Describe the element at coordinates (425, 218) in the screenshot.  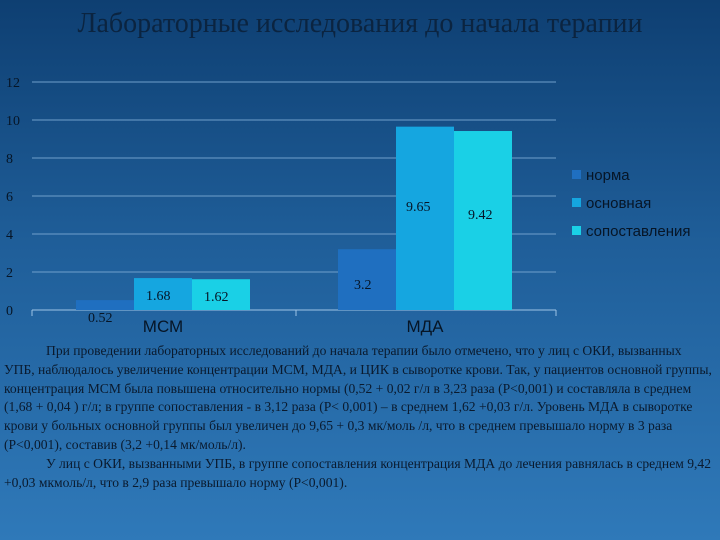
I see `bar-основная-МДА` at that location.